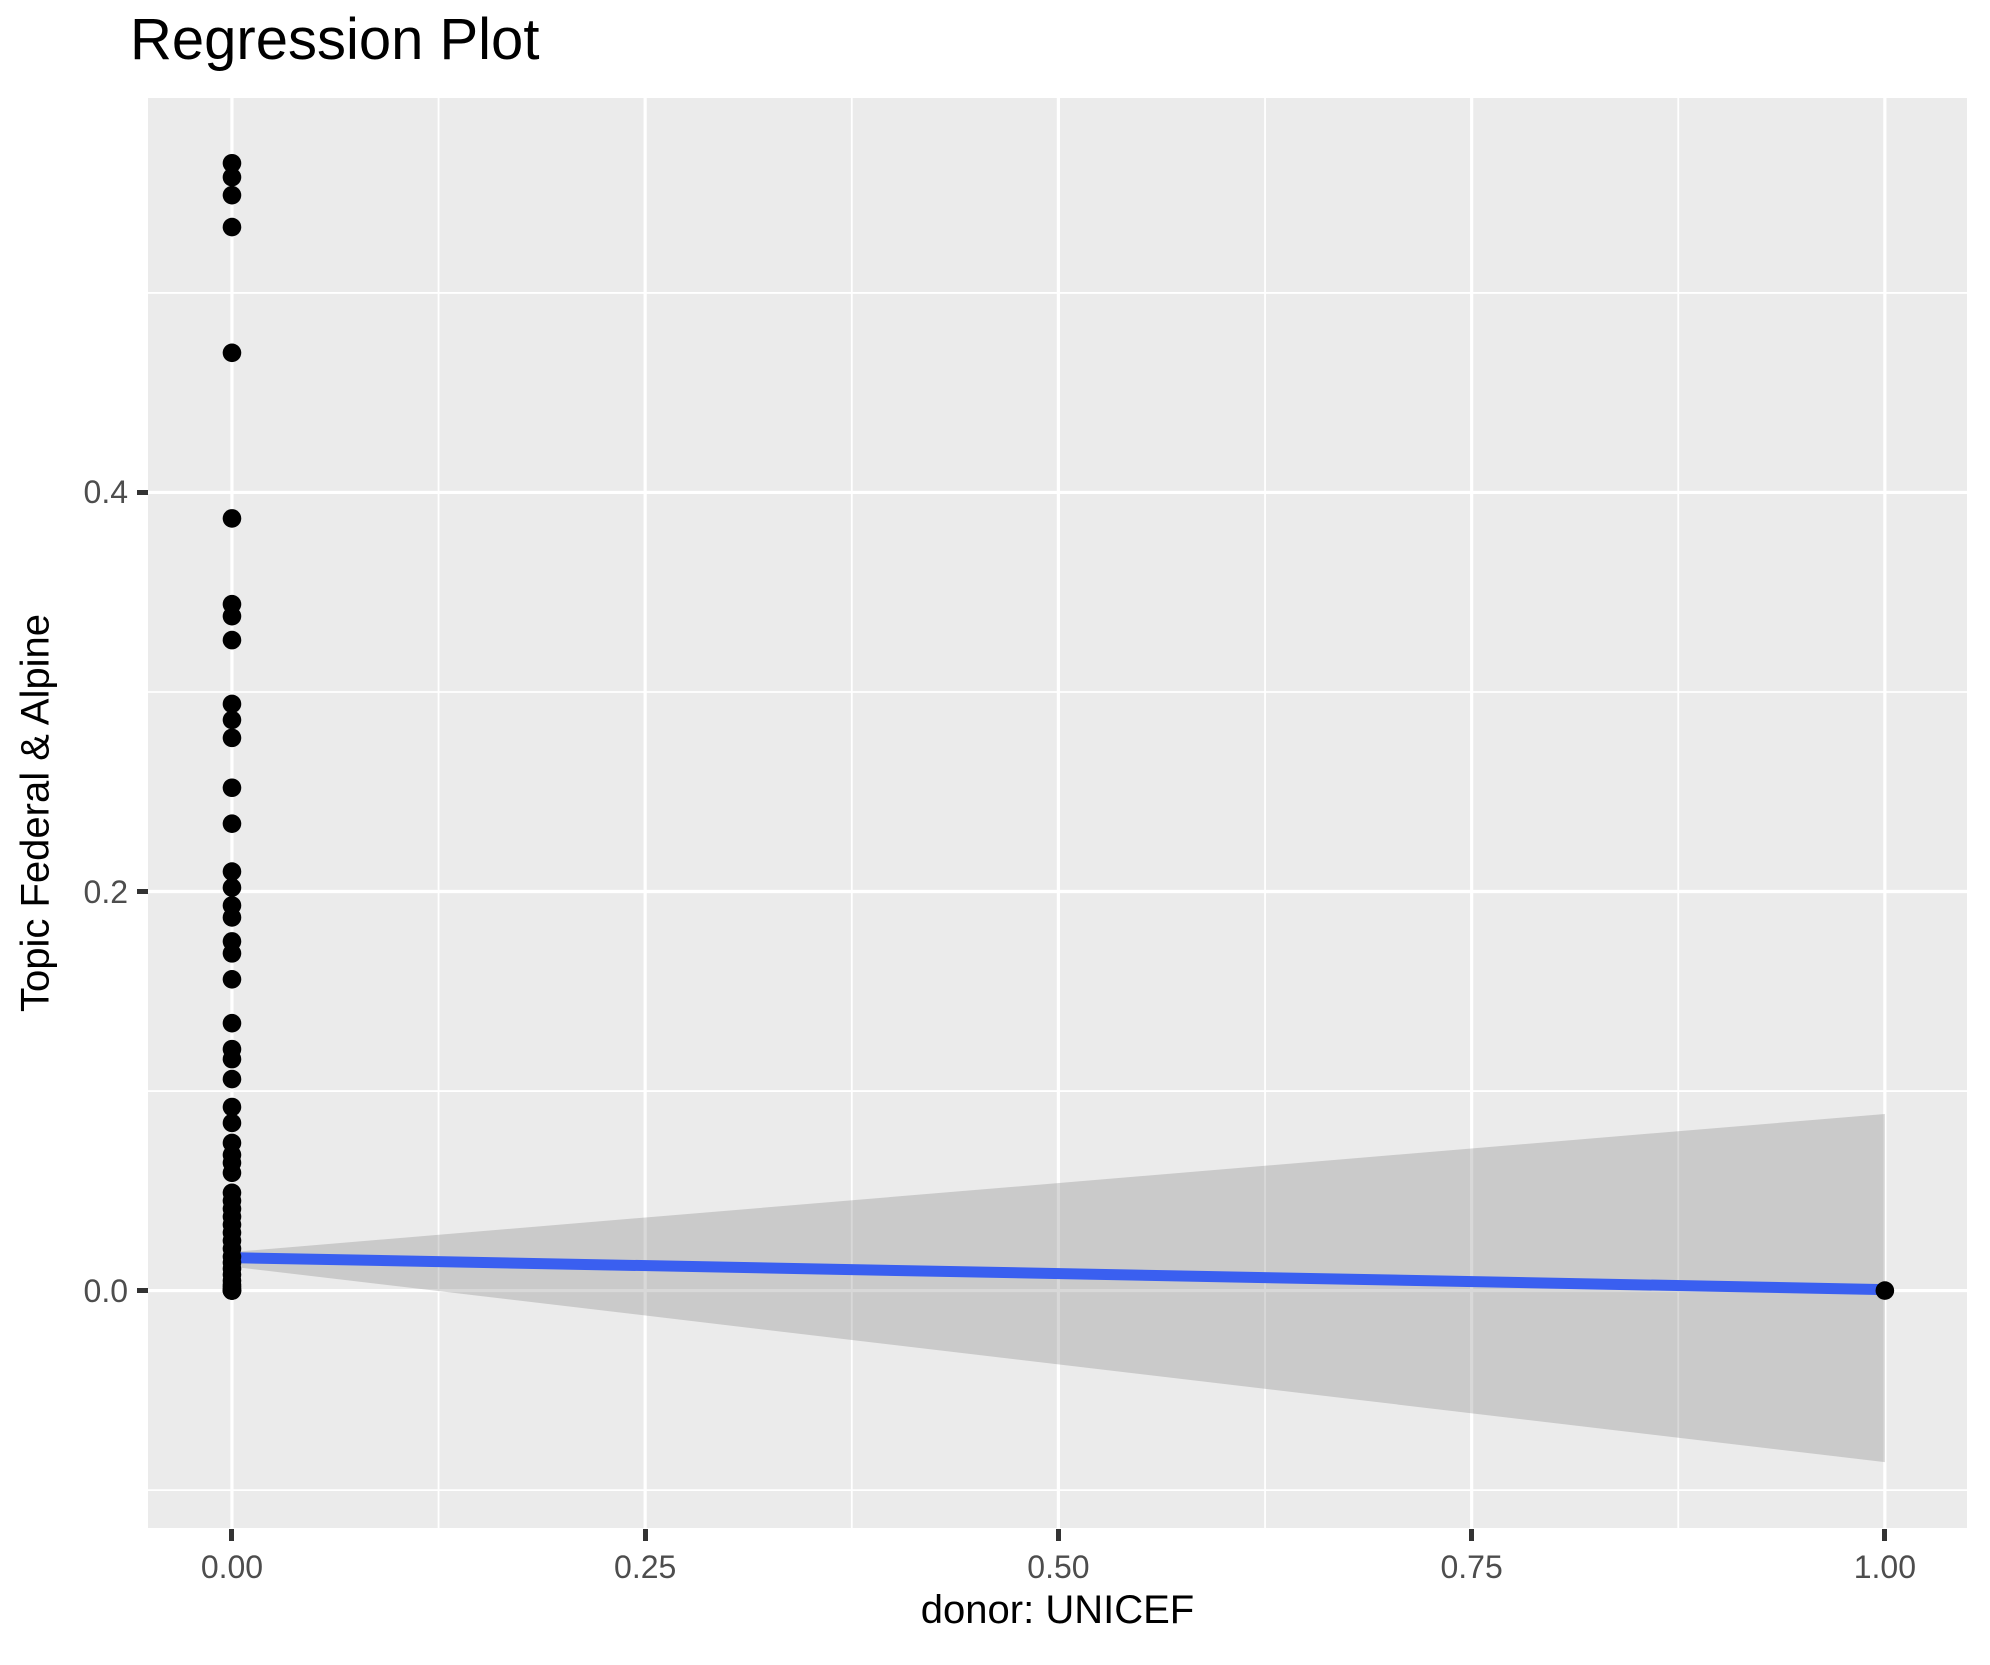  I want to click on x-tick-label: 0.75, so click(1471, 1567).